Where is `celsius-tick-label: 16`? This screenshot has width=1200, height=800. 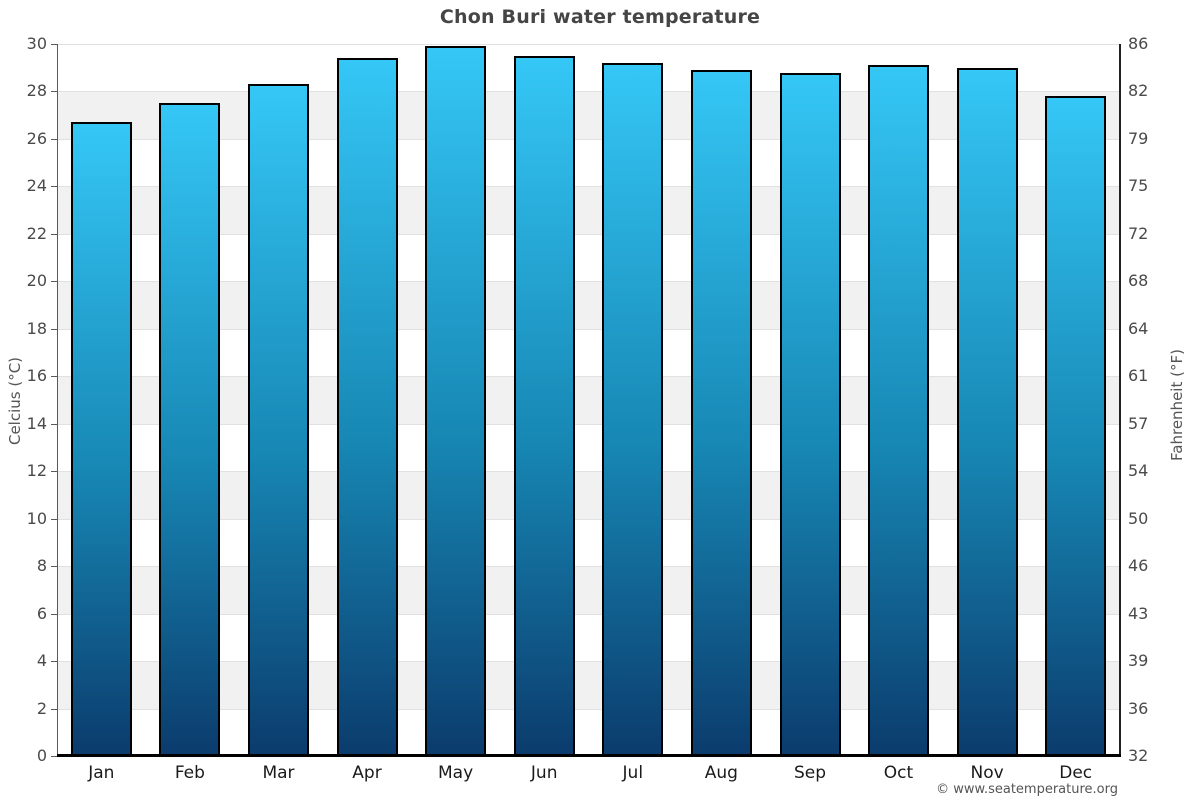
celsius-tick-label: 16 is located at coordinates (36, 376).